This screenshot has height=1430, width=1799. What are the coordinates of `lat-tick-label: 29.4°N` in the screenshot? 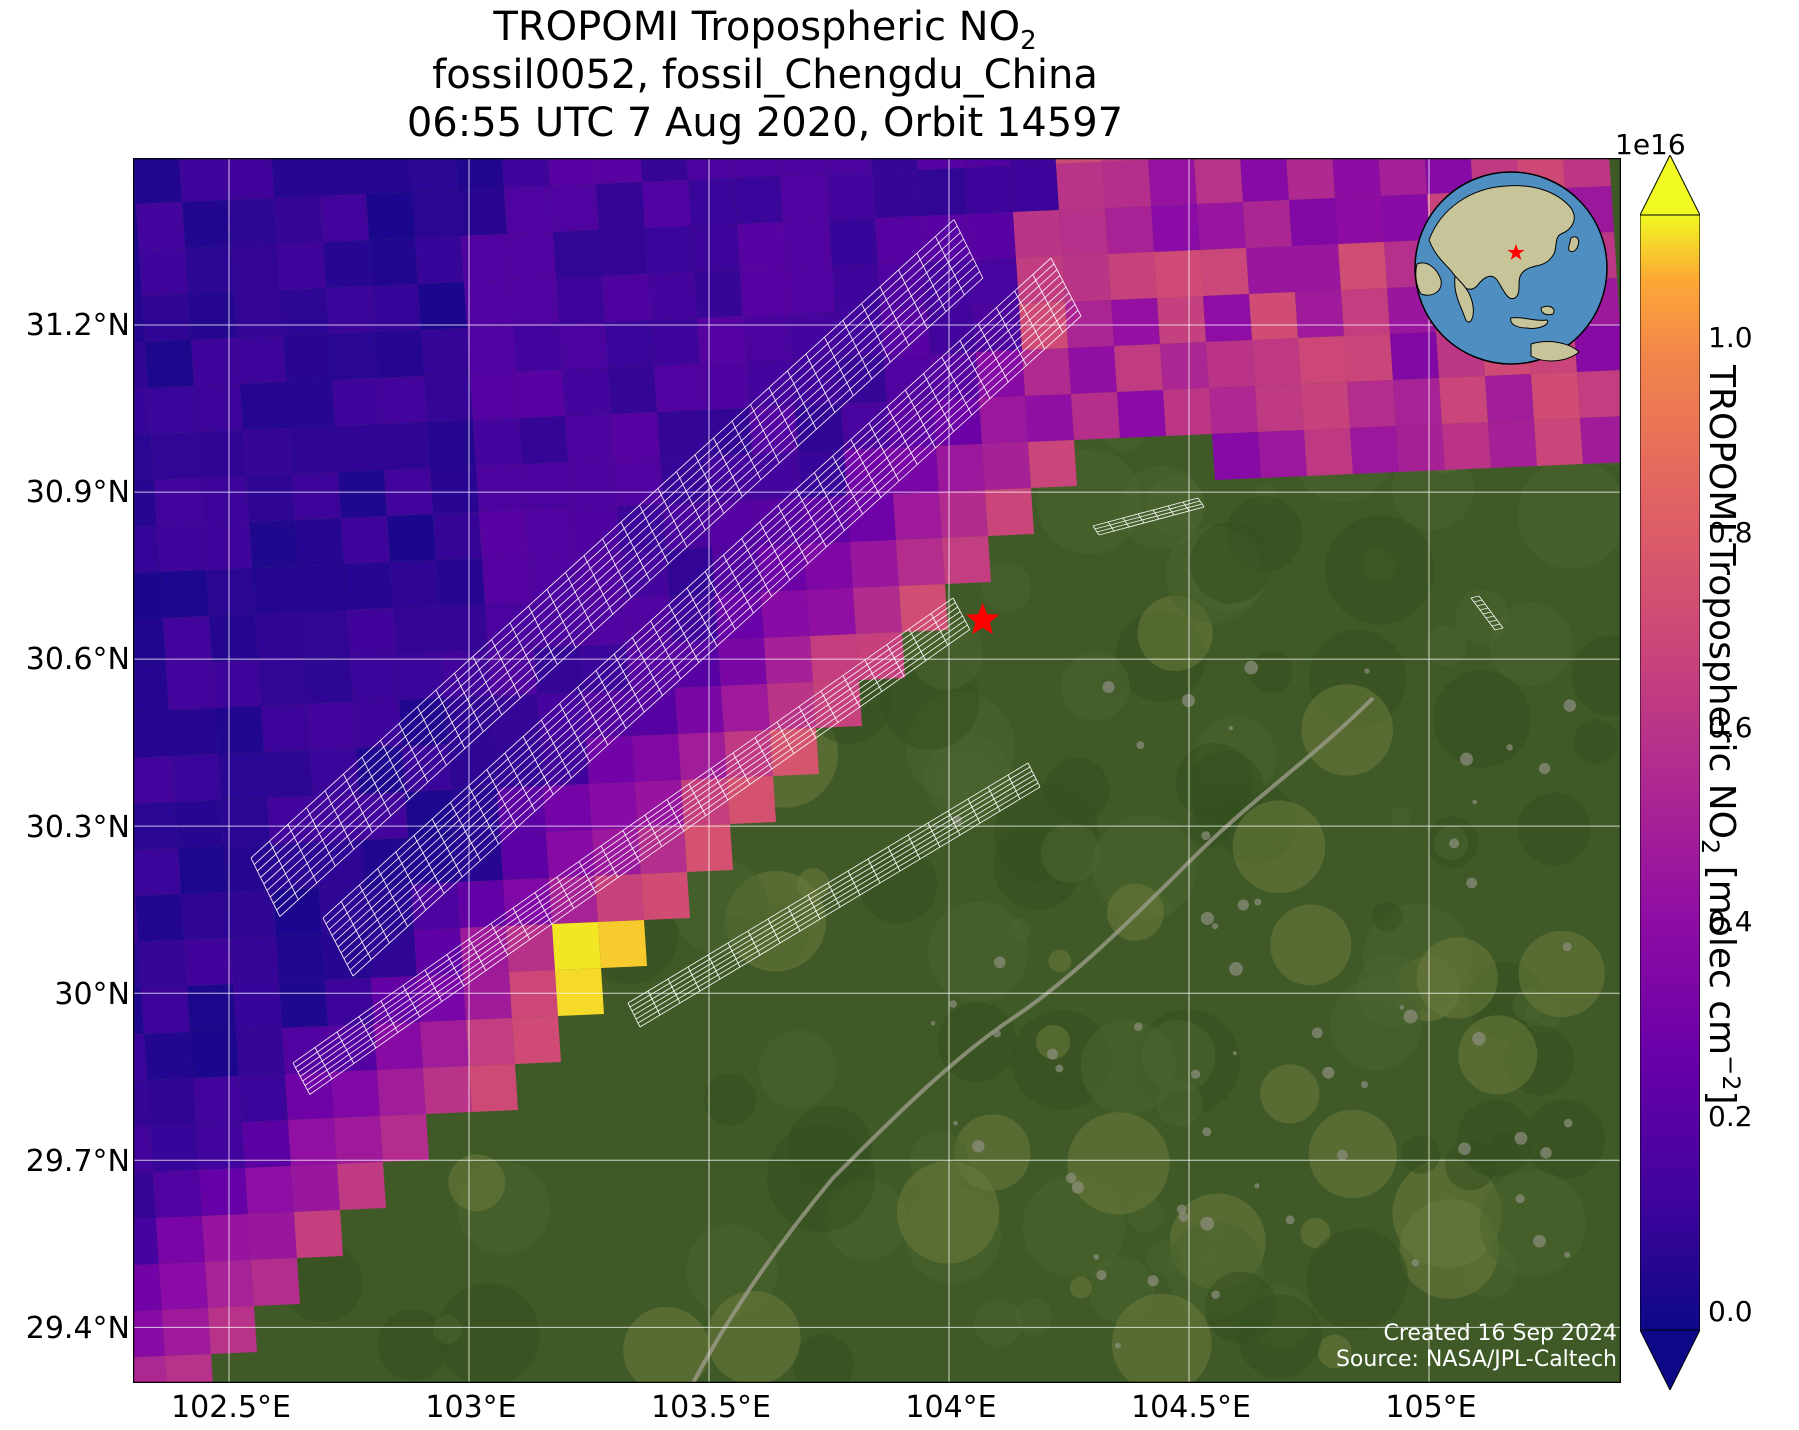 It's located at (77, 1328).